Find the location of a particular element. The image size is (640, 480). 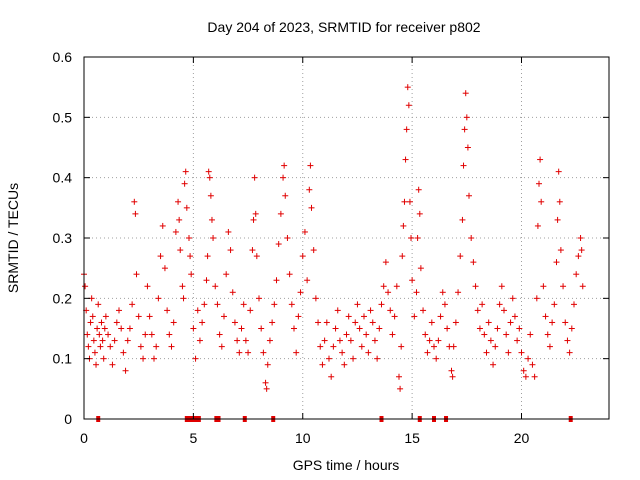

y-tick-label: 0.3 is located at coordinates (63, 238).